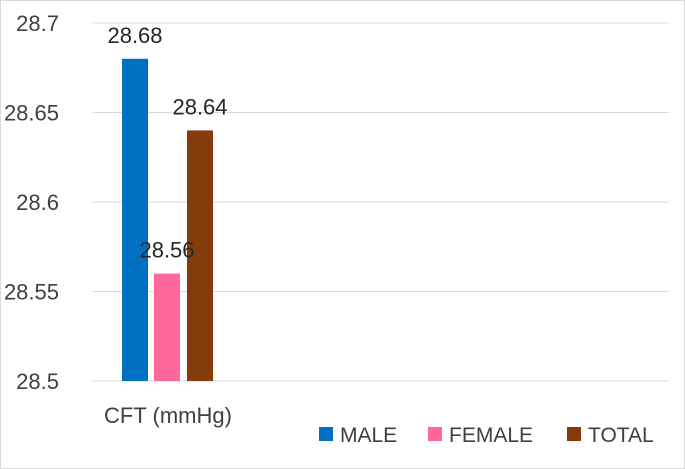 The height and width of the screenshot is (469, 685). What do you see at coordinates (168, 415) in the screenshot?
I see `x-axis-category-label: CFT (mmHg)` at bounding box center [168, 415].